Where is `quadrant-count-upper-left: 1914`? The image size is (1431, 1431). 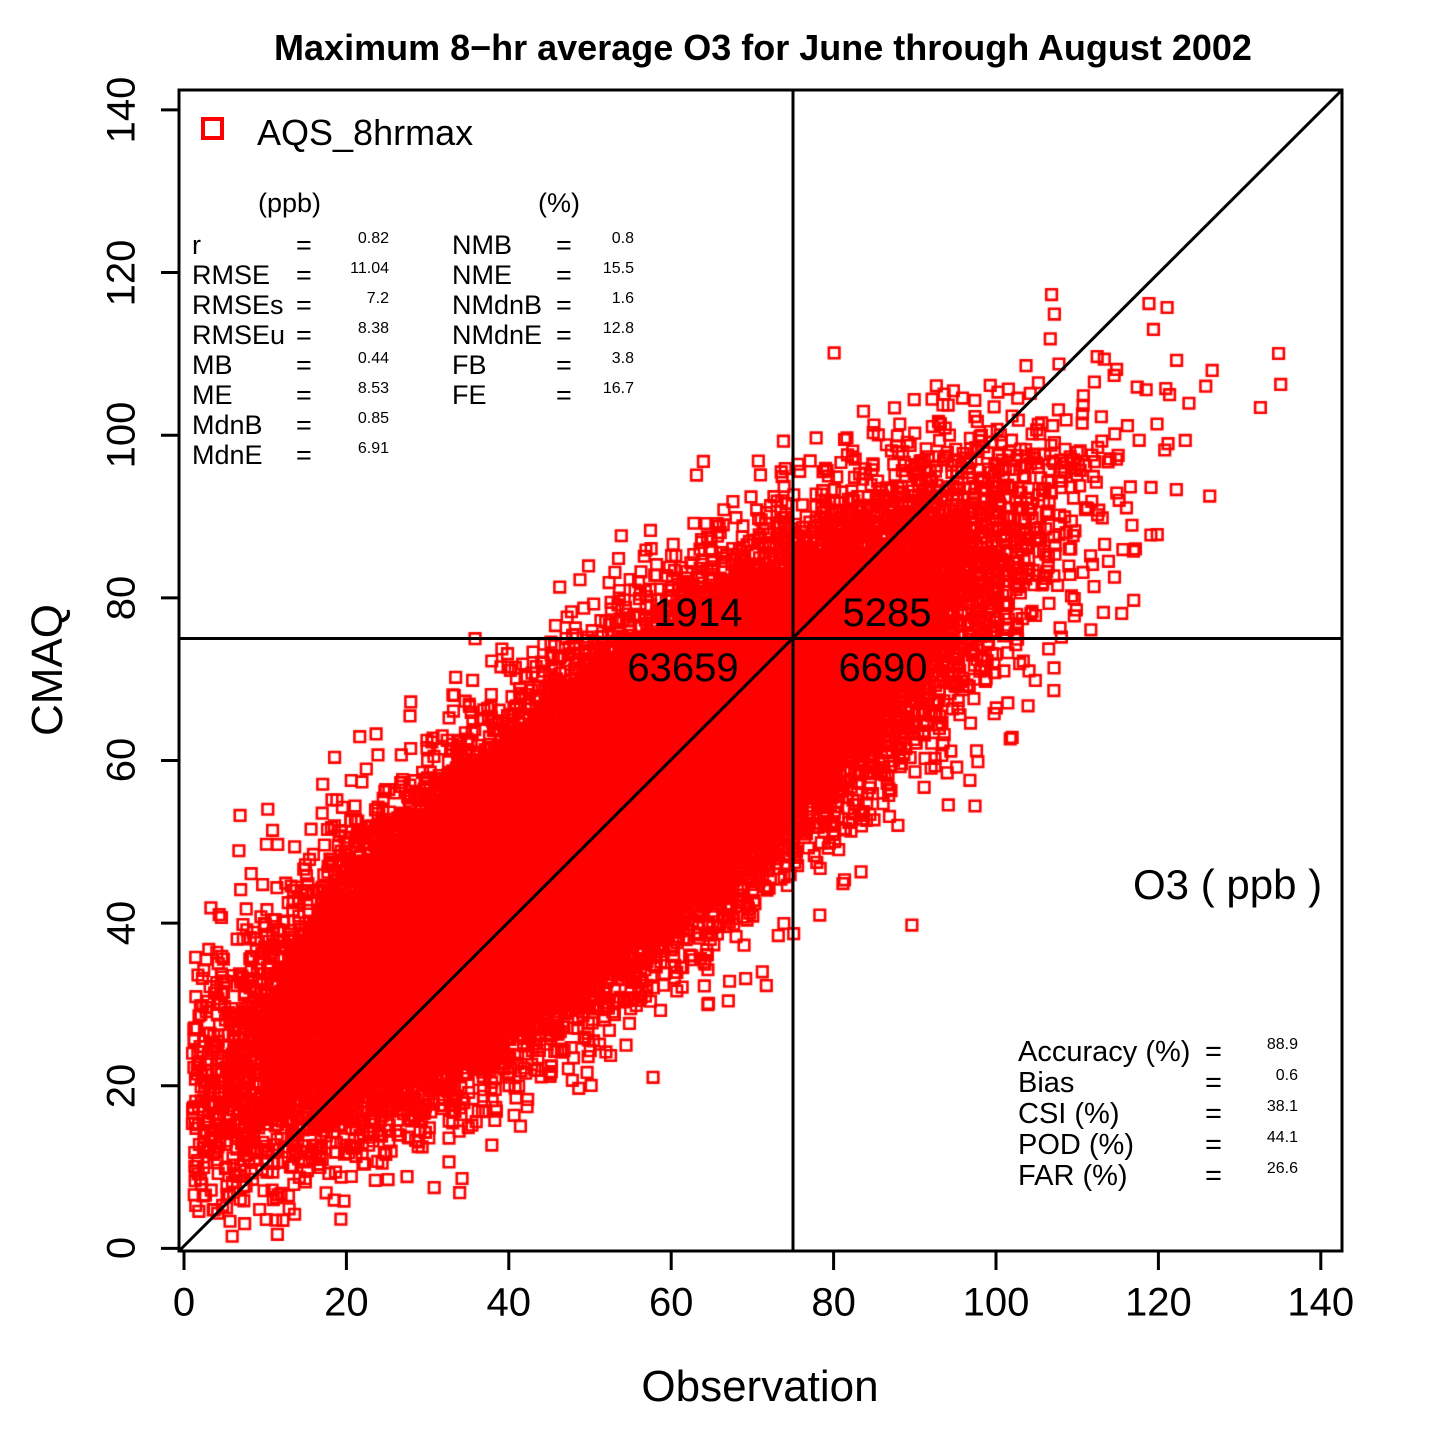
quadrant-count-upper-left: 1914 is located at coordinates (698, 613).